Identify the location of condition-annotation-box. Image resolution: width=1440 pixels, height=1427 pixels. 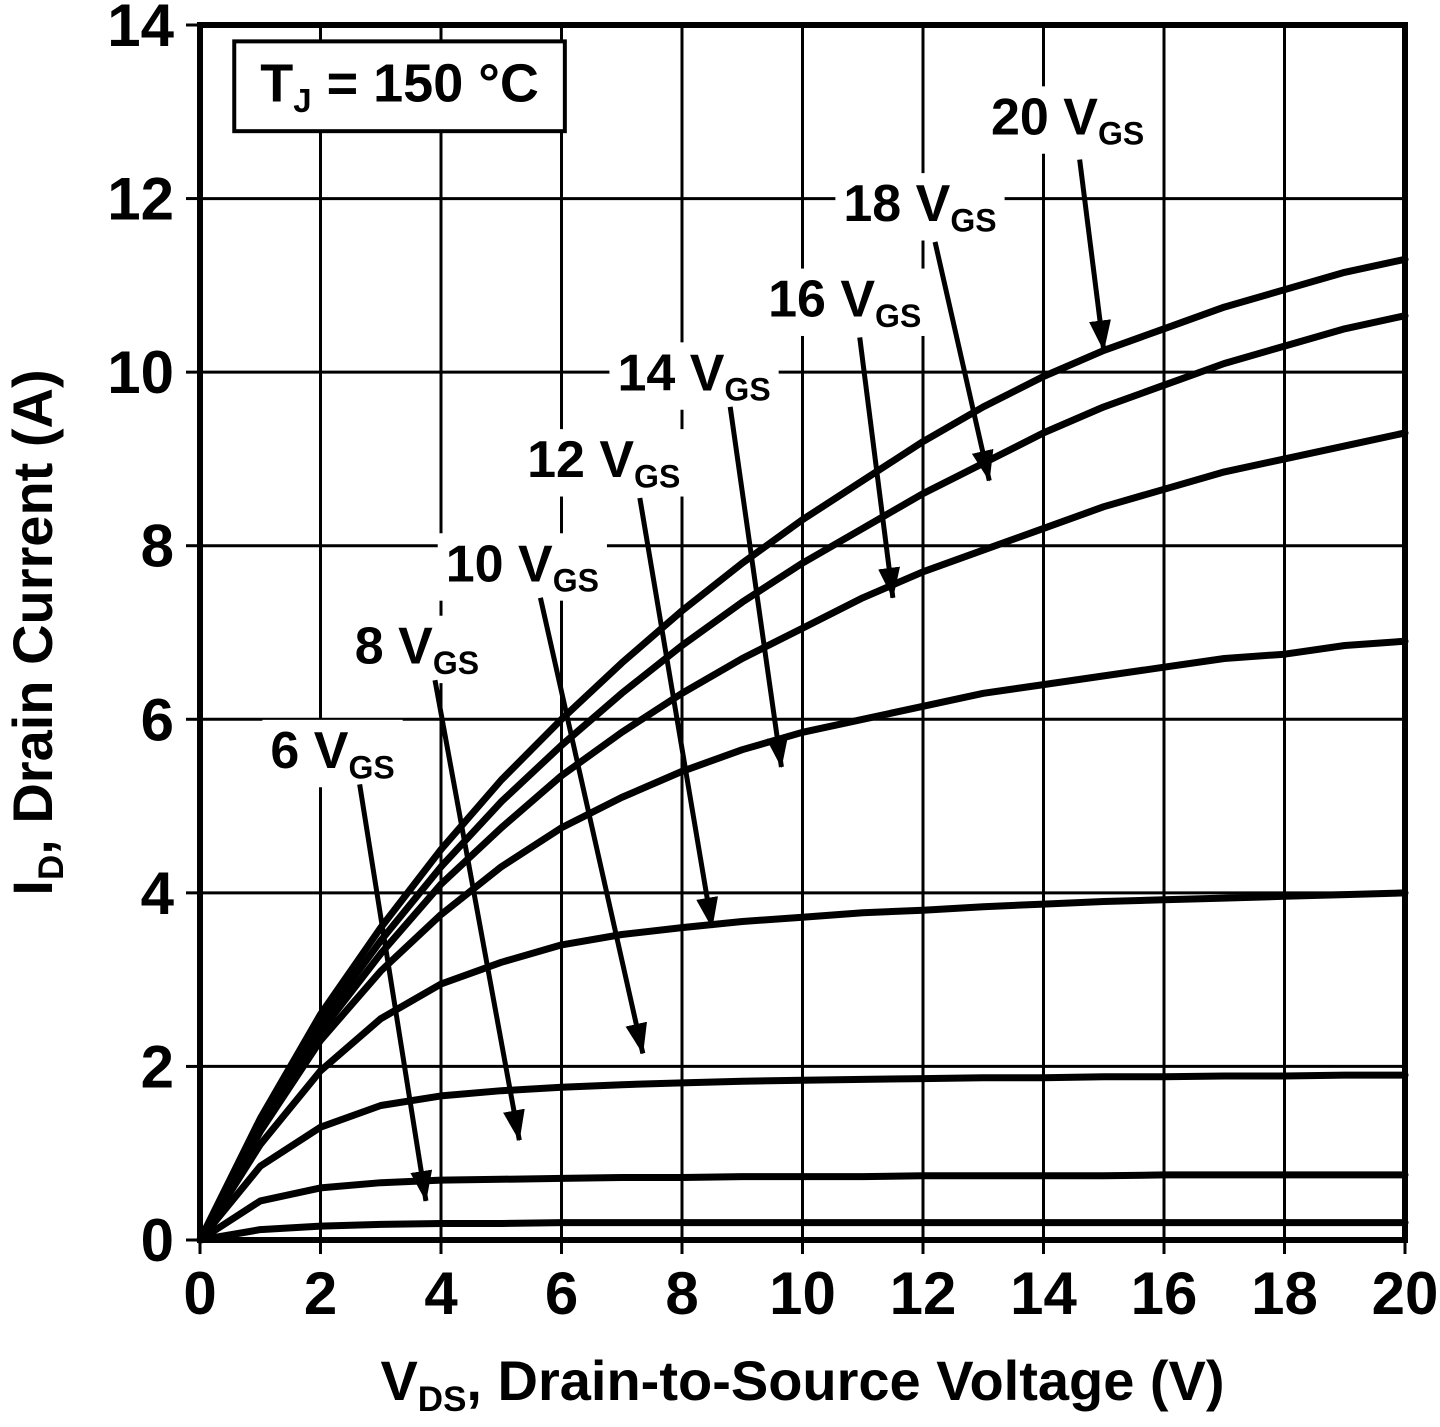
(399, 86).